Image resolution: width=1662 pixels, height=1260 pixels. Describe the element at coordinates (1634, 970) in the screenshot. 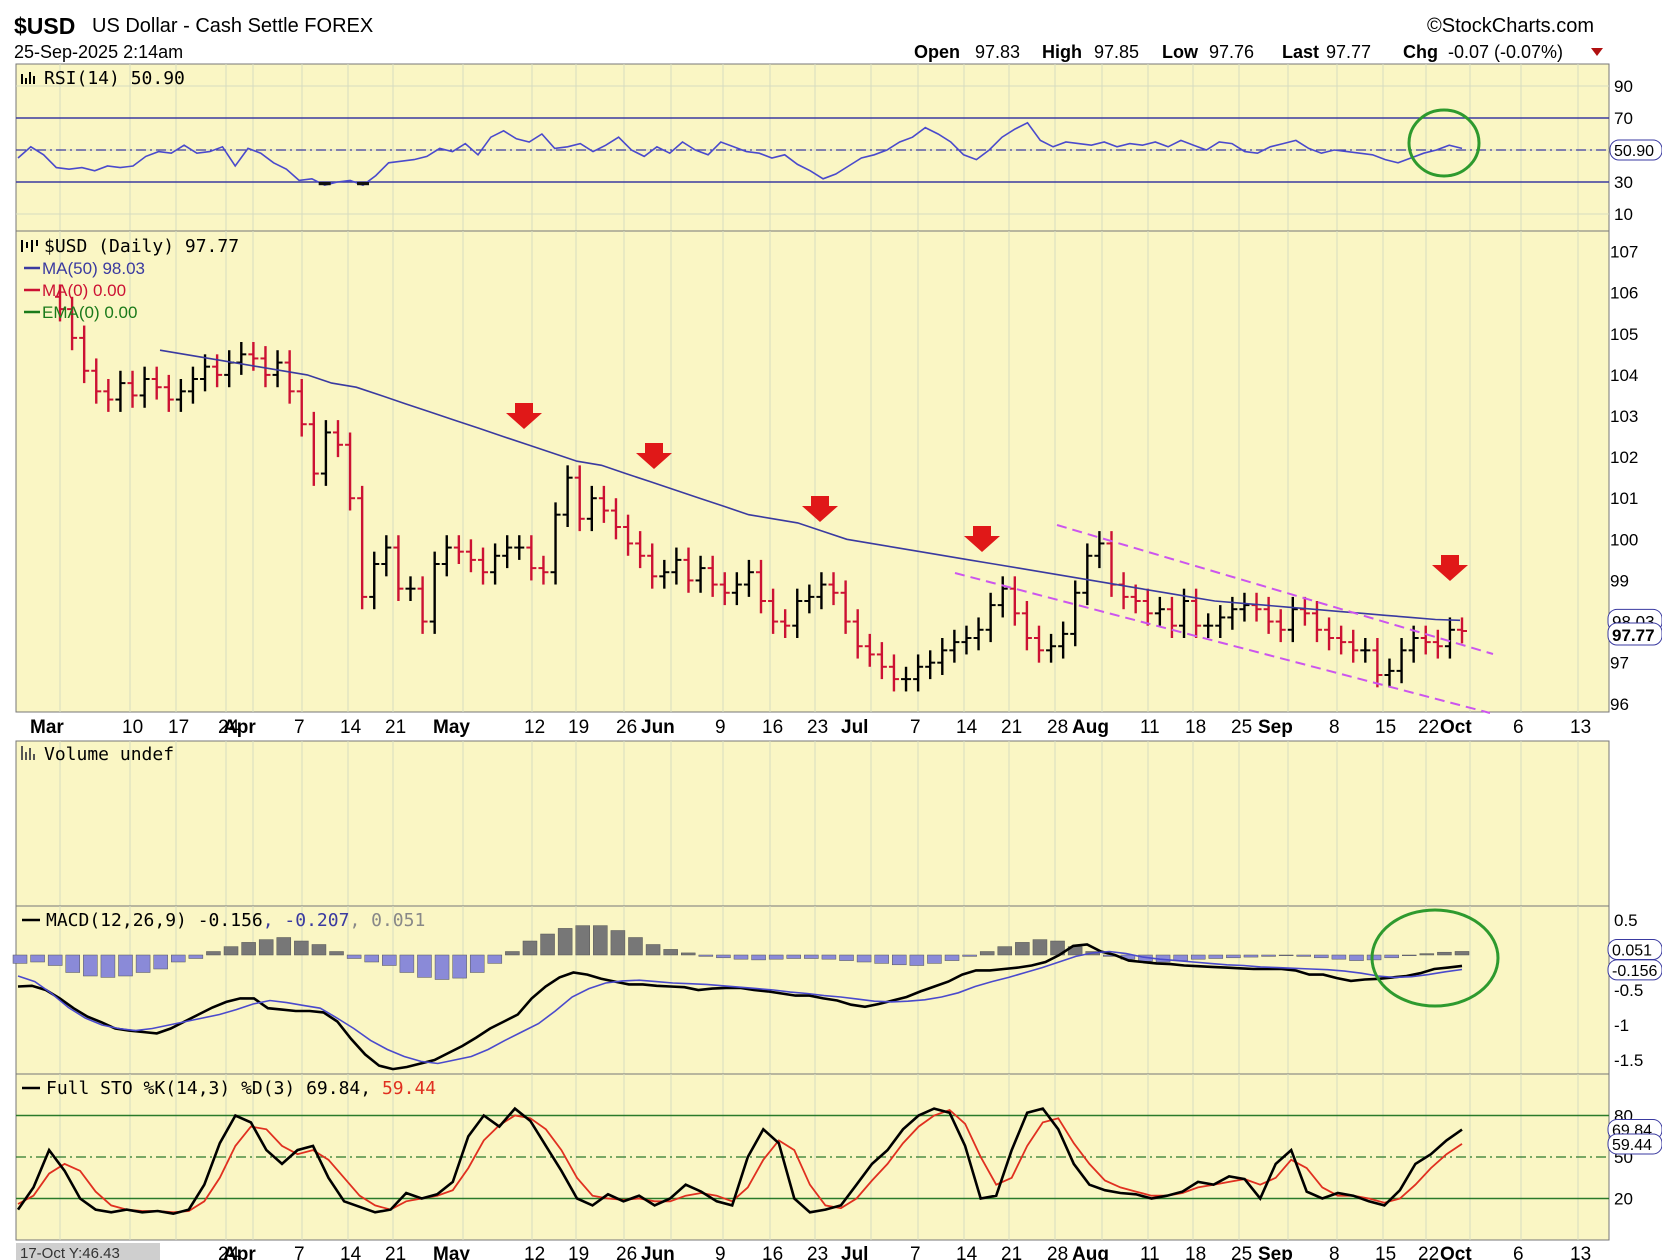

I see `macd-tag` at that location.